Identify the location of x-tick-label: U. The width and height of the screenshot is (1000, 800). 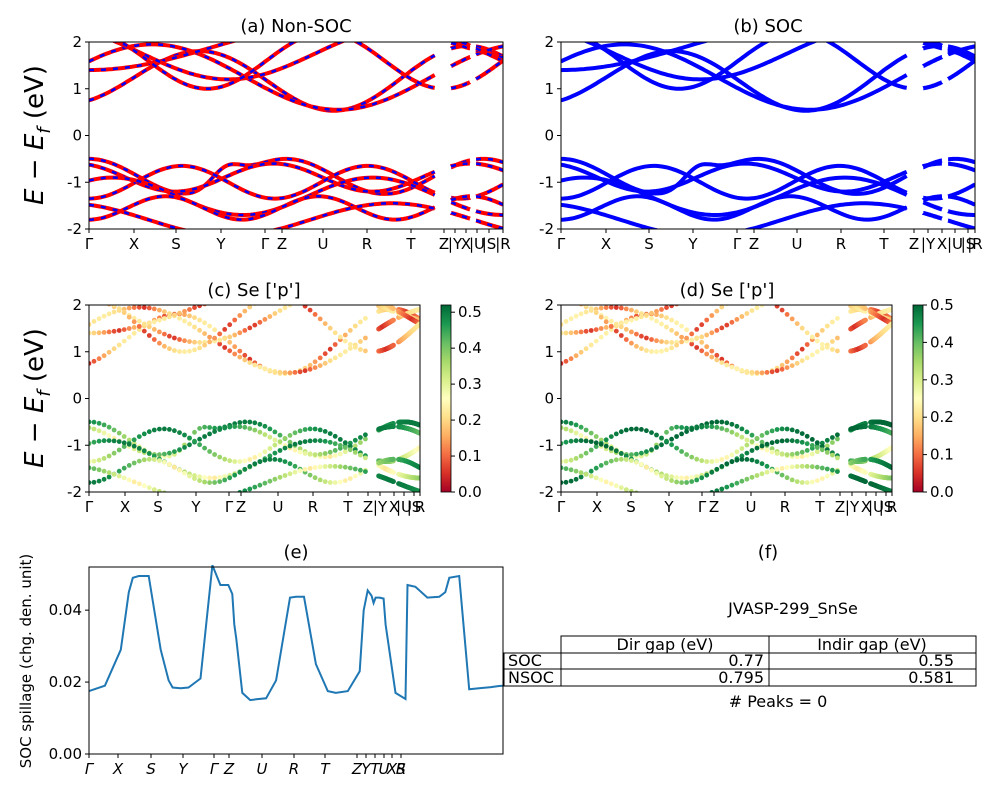
(323, 244).